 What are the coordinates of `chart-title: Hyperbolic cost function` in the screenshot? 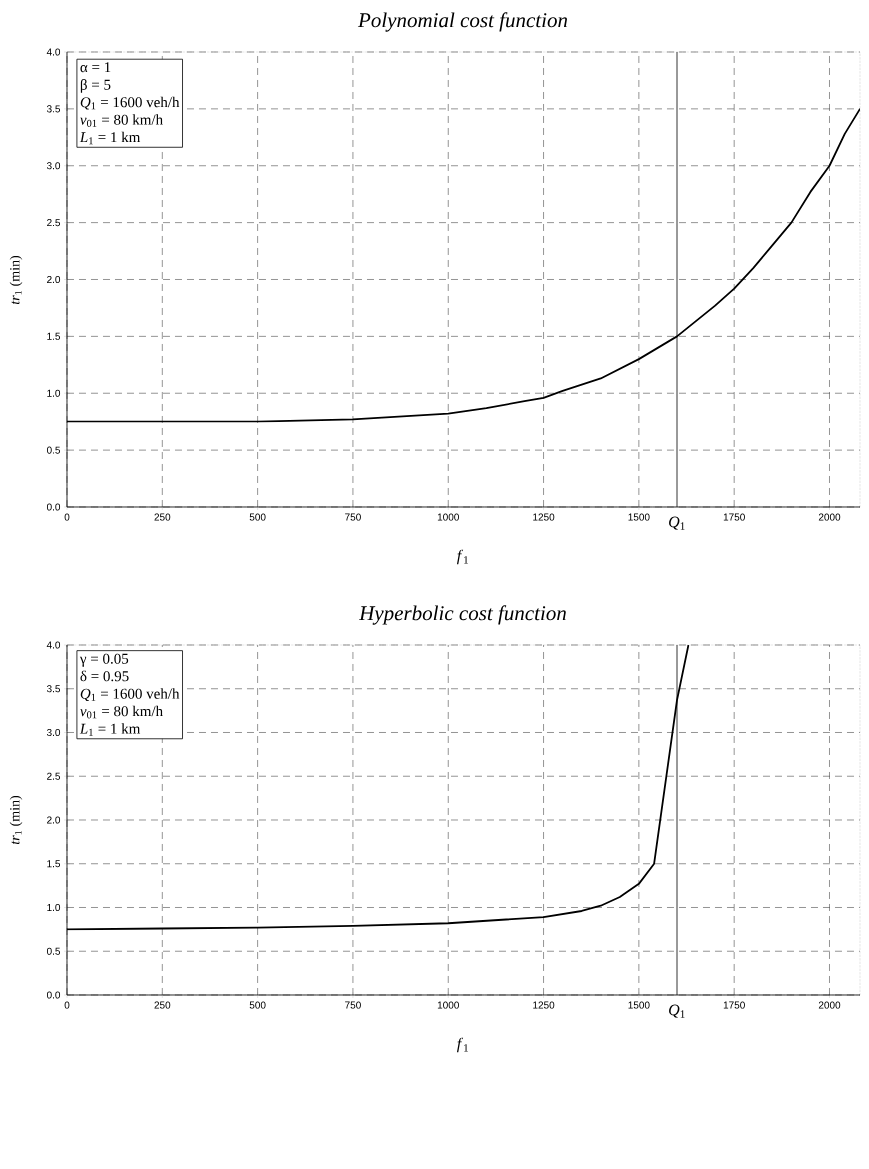 It's located at (462, 615).